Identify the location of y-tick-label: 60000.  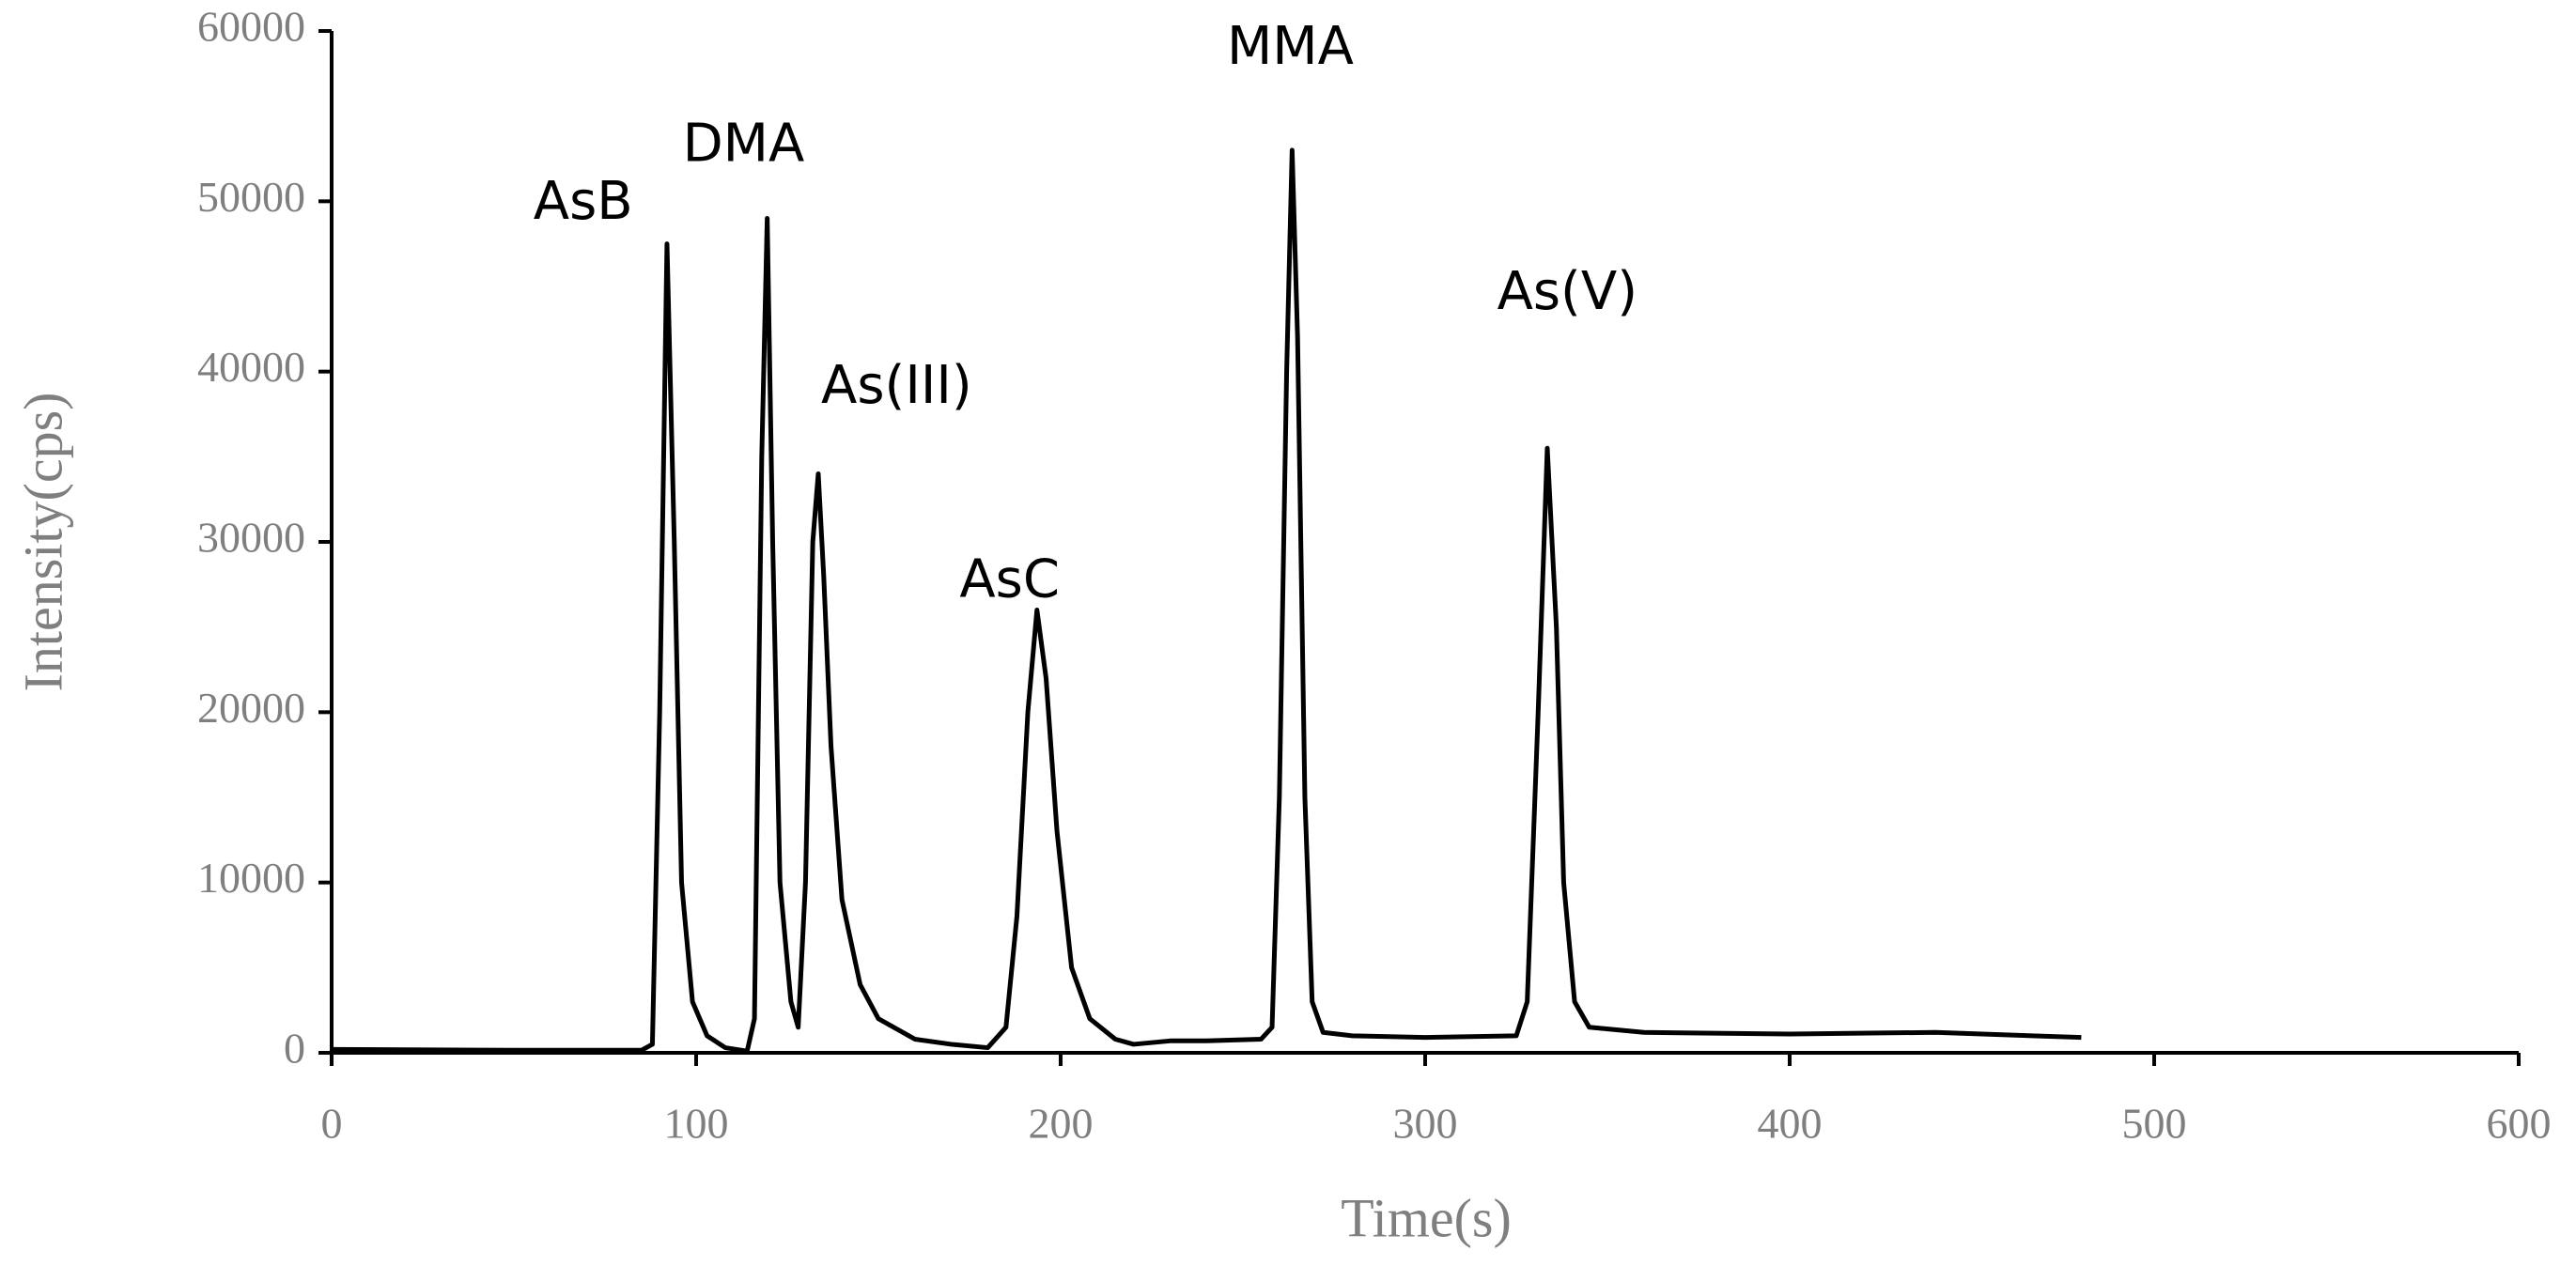
(251, 27).